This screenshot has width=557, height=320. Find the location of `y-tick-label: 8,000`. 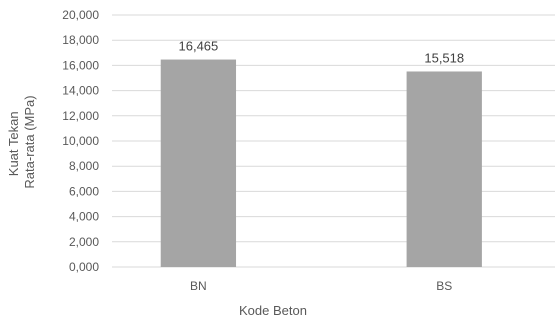

y-tick-label: 8,000 is located at coordinates (84, 166).